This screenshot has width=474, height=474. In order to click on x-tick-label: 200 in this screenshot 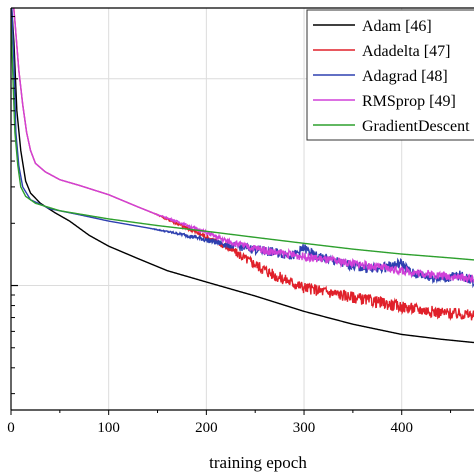, I will do `click(206, 428)`.